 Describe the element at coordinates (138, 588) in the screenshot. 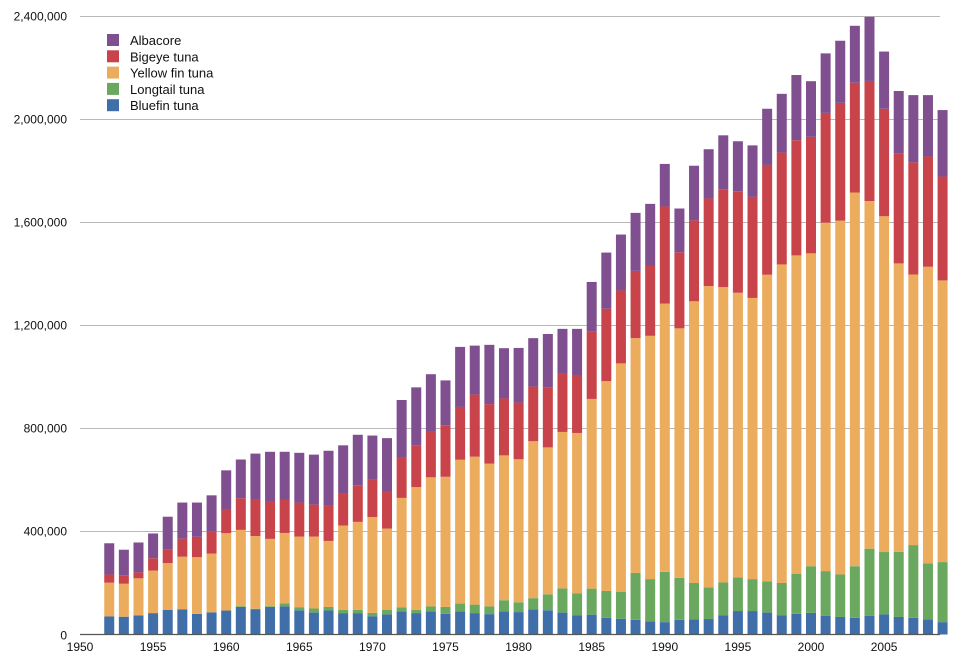

I see `bar-stack-1954` at that location.